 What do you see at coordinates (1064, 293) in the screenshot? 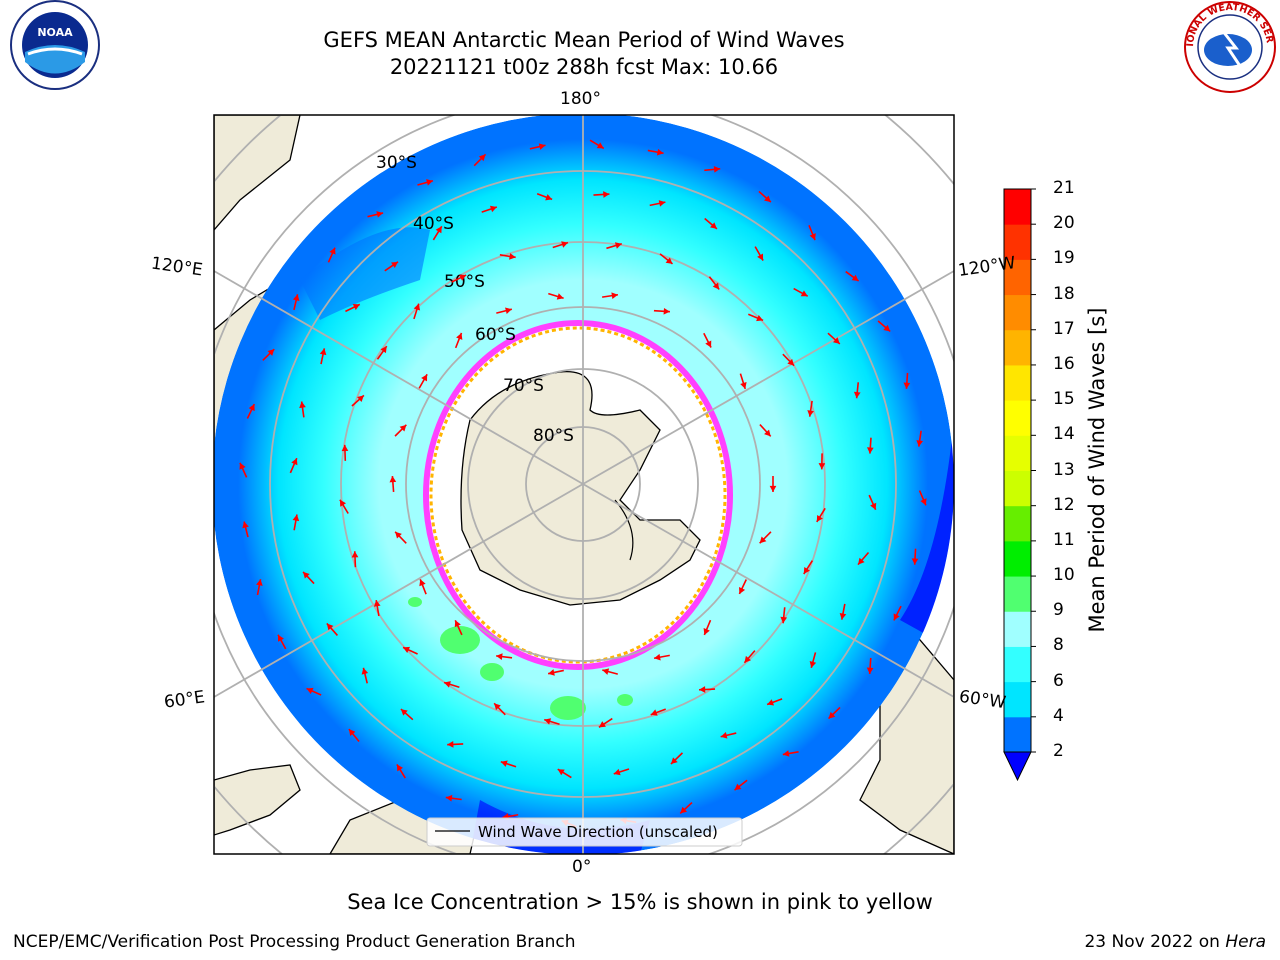
I see `colorbar-tick-label: 18` at bounding box center [1064, 293].